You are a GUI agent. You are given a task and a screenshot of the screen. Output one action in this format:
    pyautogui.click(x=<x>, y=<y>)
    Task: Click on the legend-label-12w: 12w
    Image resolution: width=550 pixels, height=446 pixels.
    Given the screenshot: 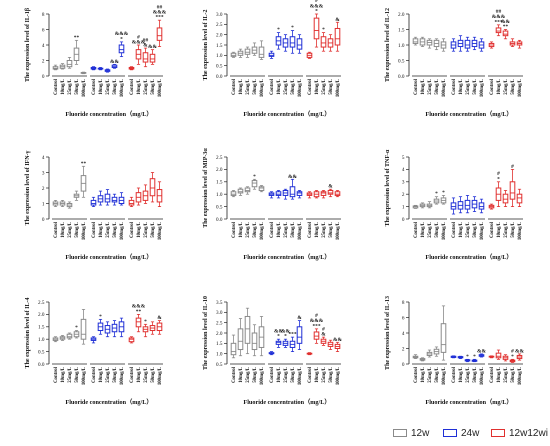 What is the action you would take?
    pyautogui.click(x=420, y=433)
    